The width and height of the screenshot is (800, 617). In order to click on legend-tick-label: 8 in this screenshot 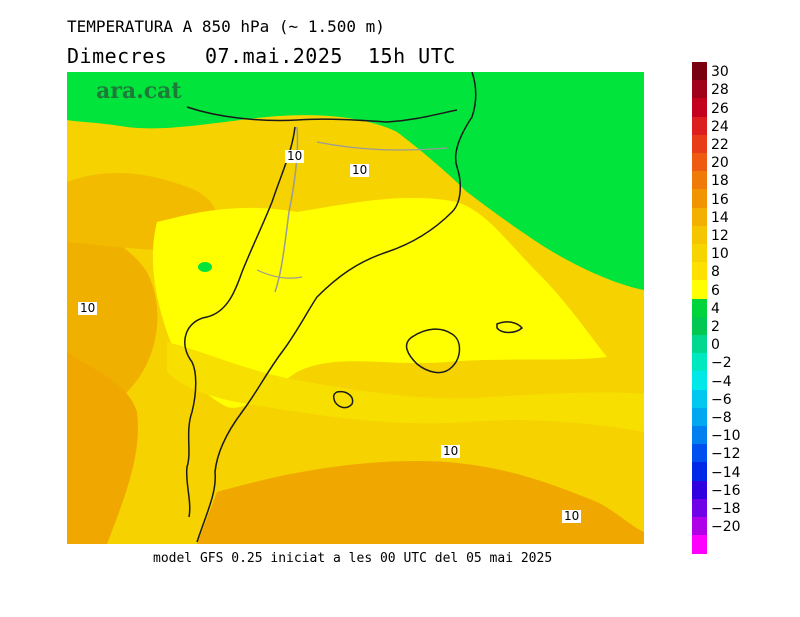, I will do `click(715, 272)`.